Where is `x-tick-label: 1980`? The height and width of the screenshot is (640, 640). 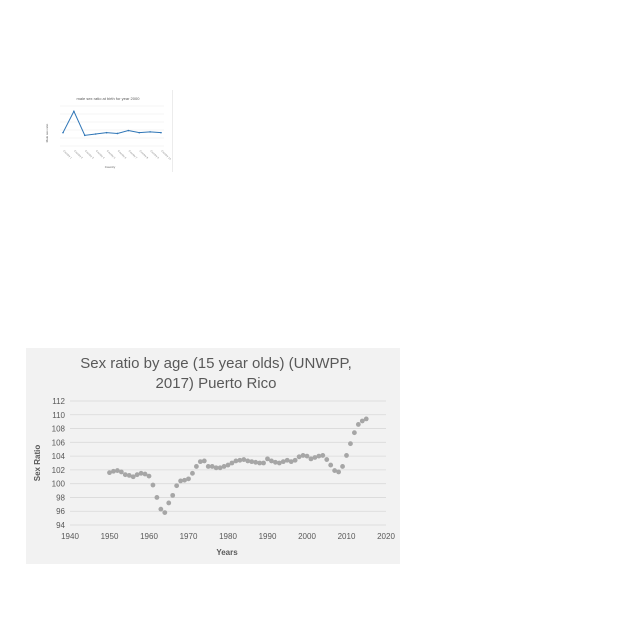 x-tick-label: 1980 is located at coordinates (228, 536).